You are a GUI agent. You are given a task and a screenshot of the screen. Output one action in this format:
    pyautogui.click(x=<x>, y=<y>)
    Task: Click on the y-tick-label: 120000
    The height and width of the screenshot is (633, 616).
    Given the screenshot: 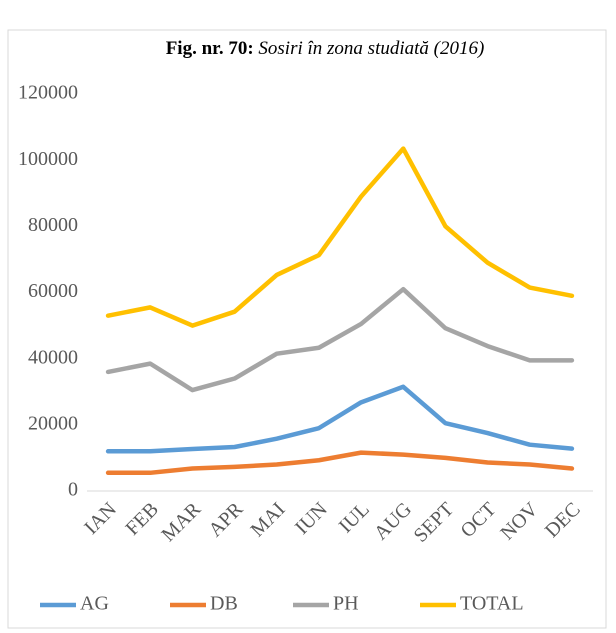 What is the action you would take?
    pyautogui.click(x=48, y=93)
    